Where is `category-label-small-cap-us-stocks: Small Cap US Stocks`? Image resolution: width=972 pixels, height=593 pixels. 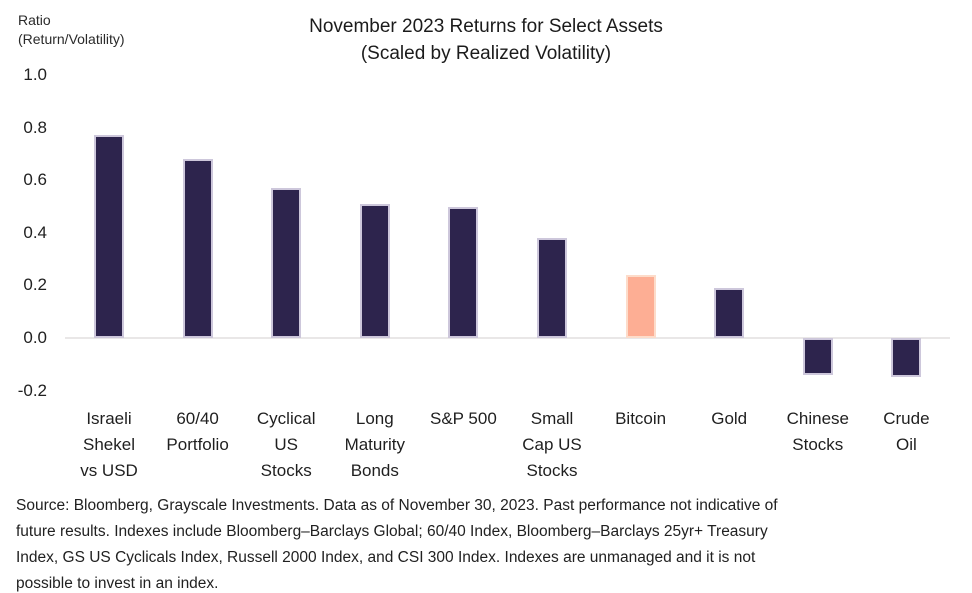 category-label-small-cap-us-stocks: Small Cap US Stocks is located at coordinates (552, 445).